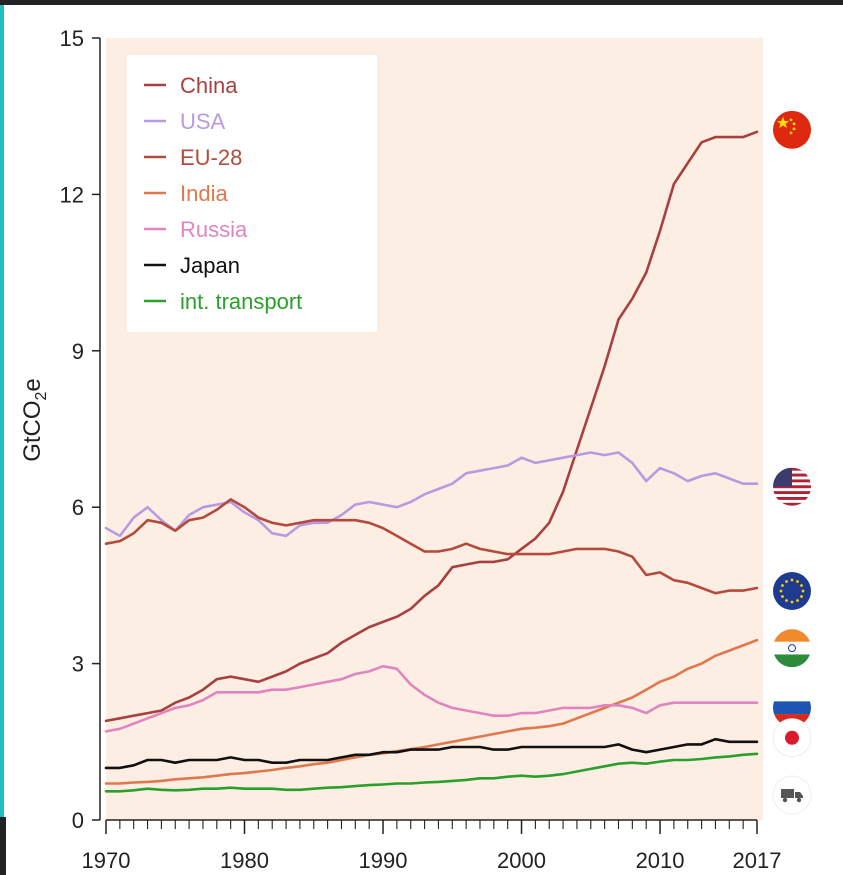 The image size is (843, 875). I want to click on legend-label: India, so click(204, 193).